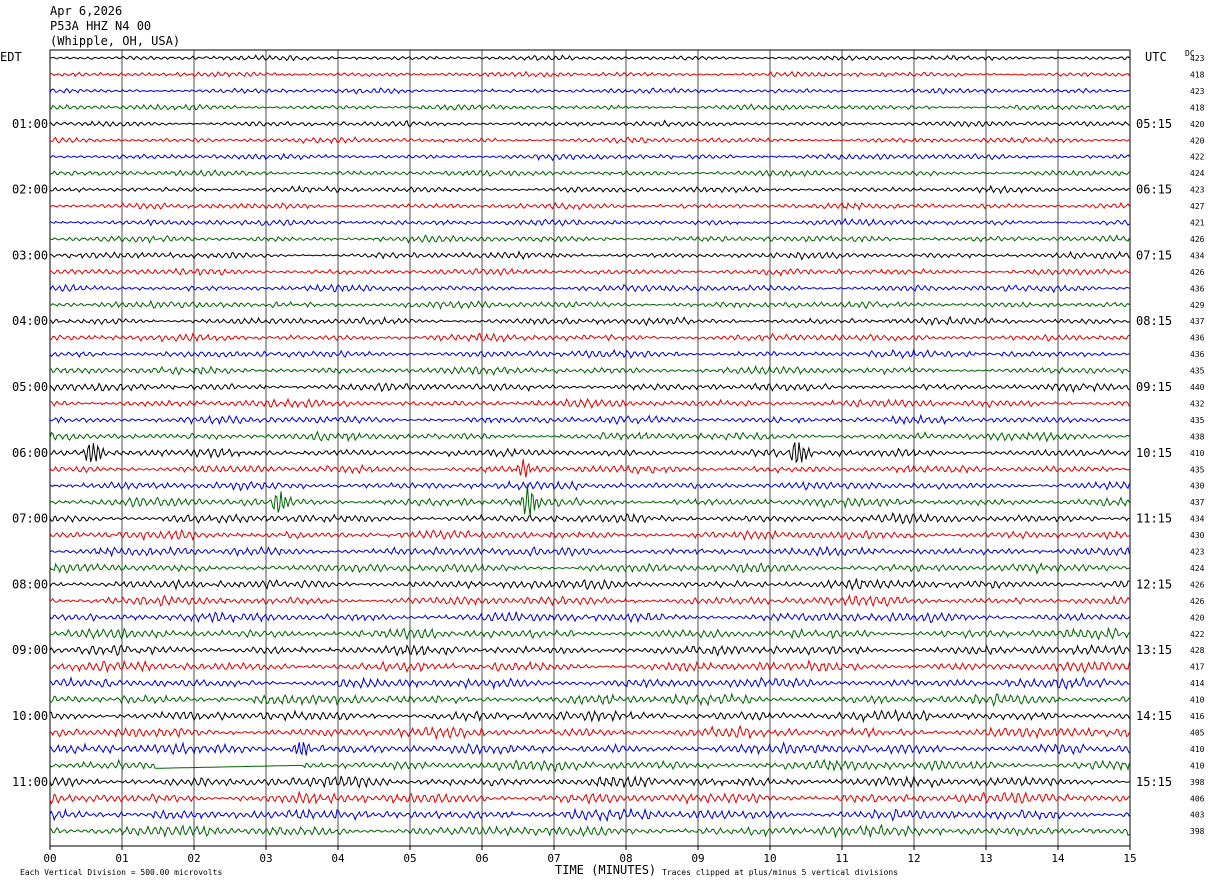  What do you see at coordinates (1197, 387) in the screenshot?
I see `dc-offset-value: 440` at bounding box center [1197, 387].